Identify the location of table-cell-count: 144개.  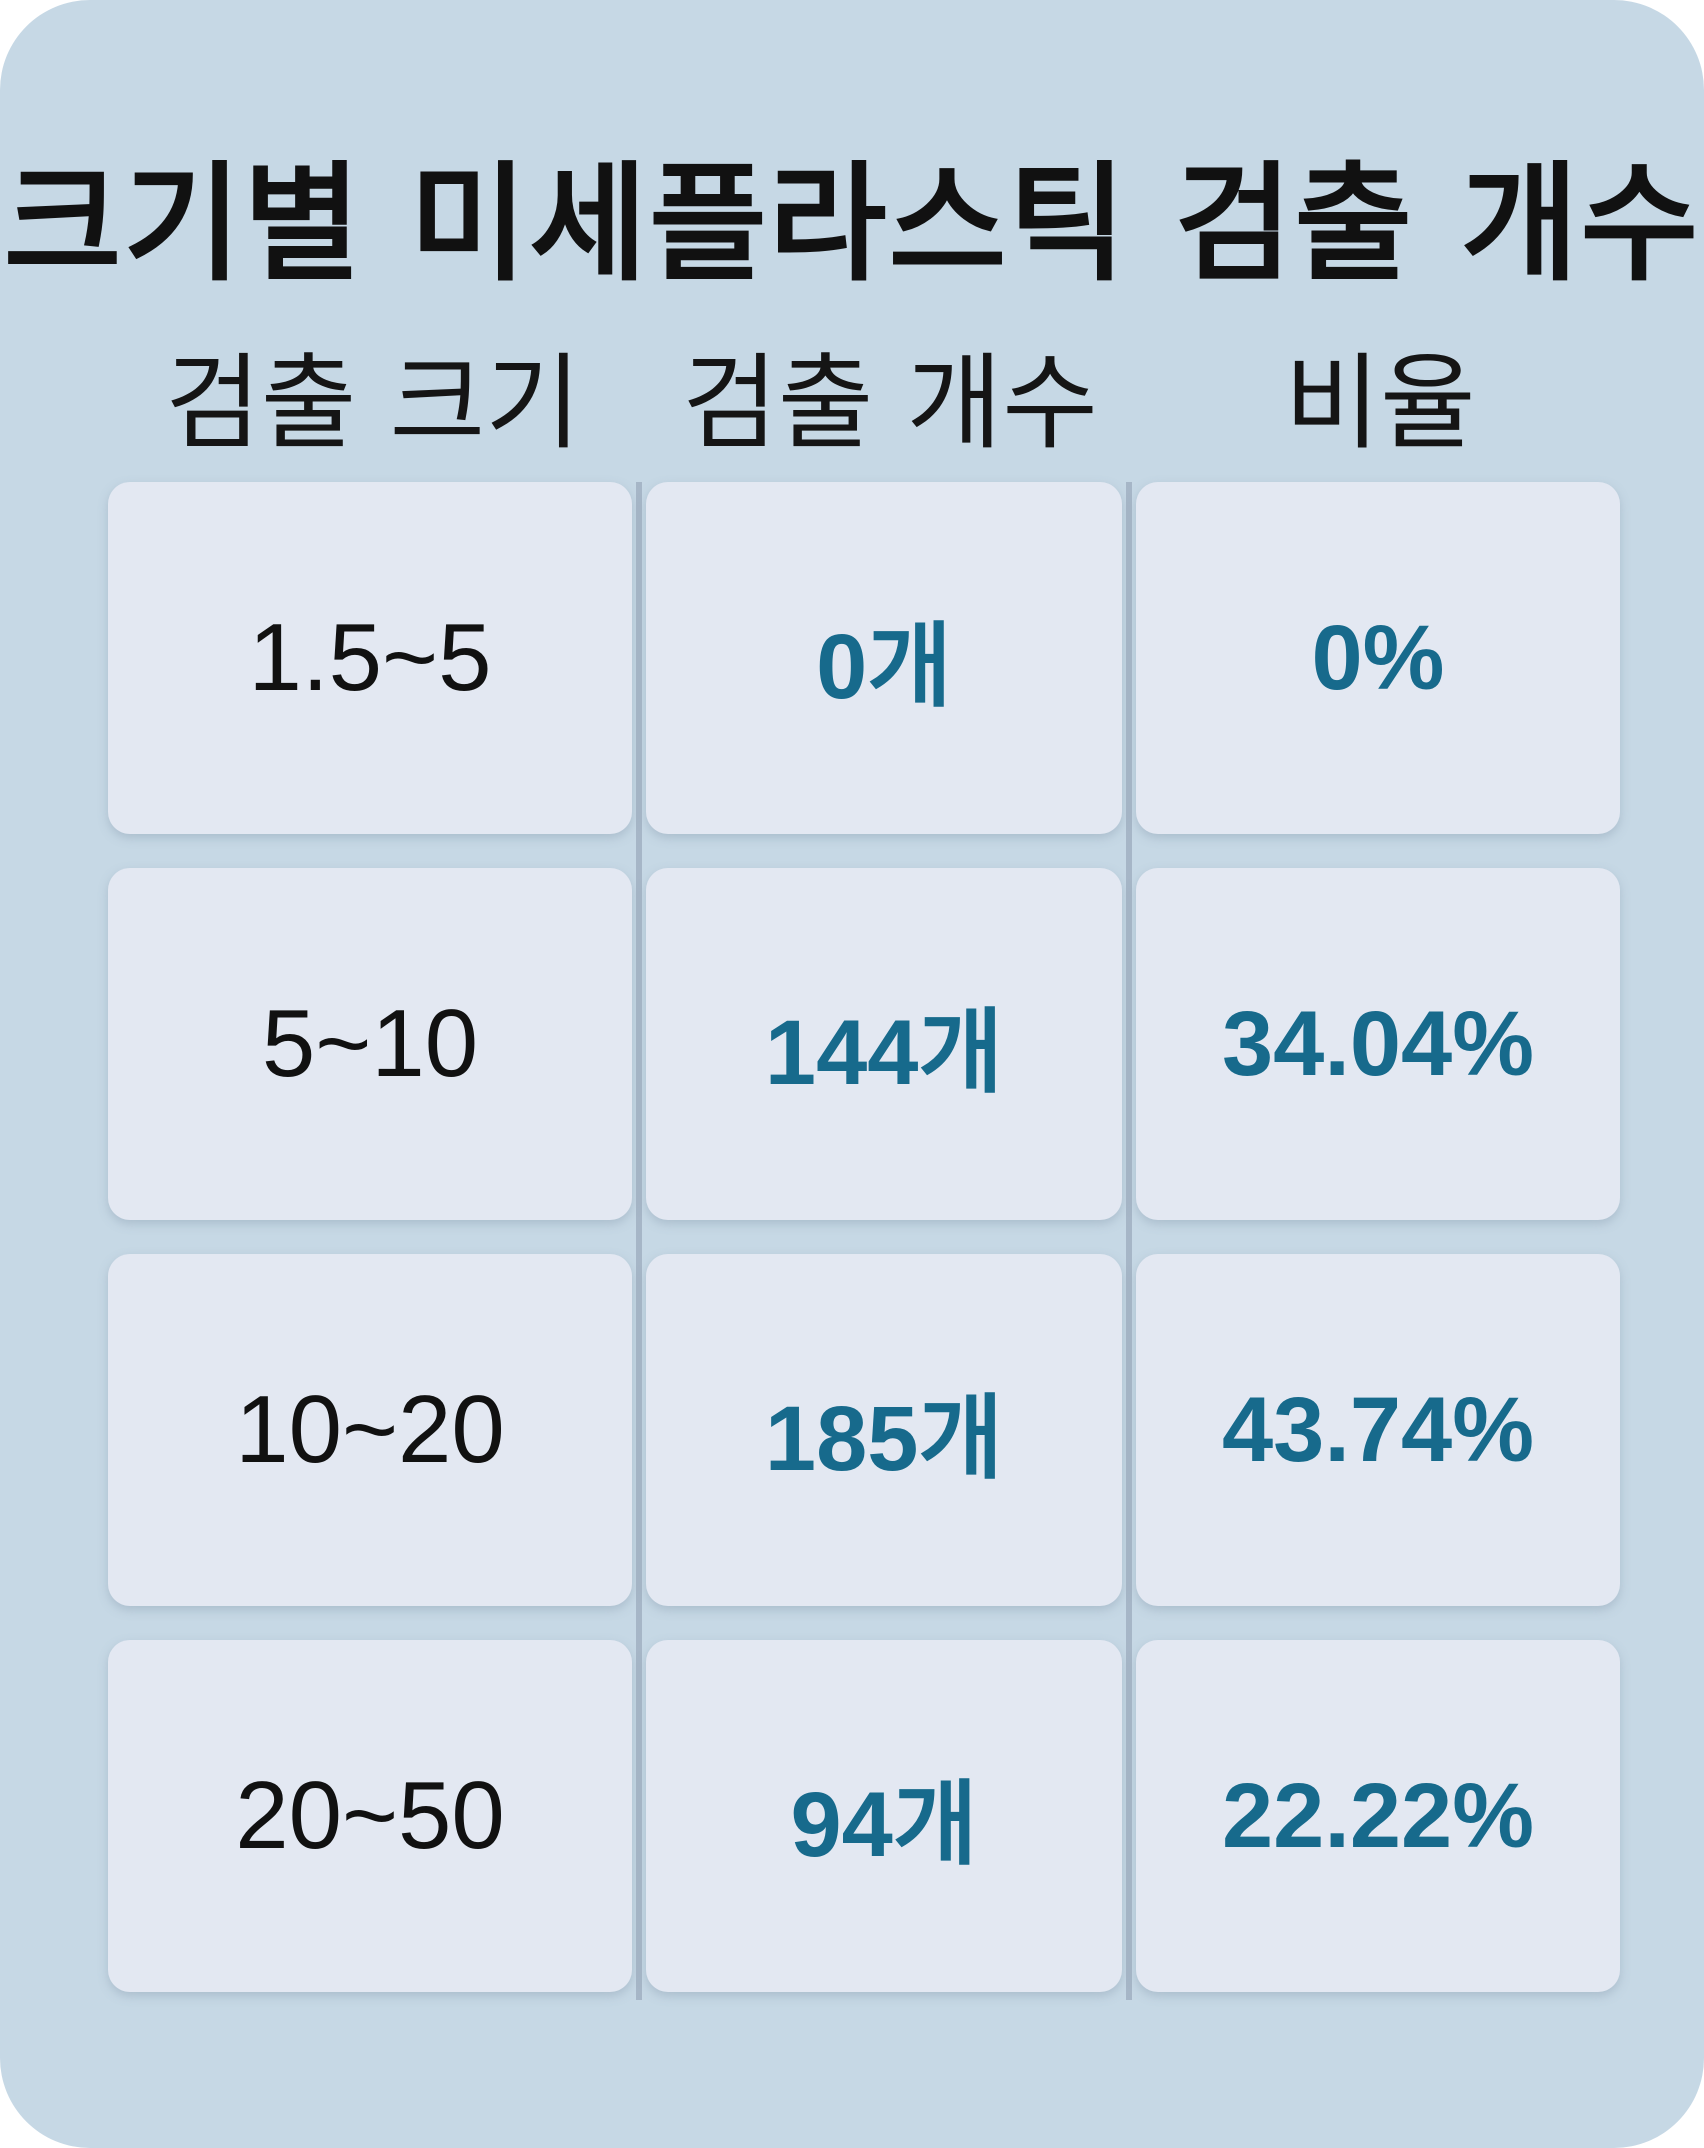
(884, 1044).